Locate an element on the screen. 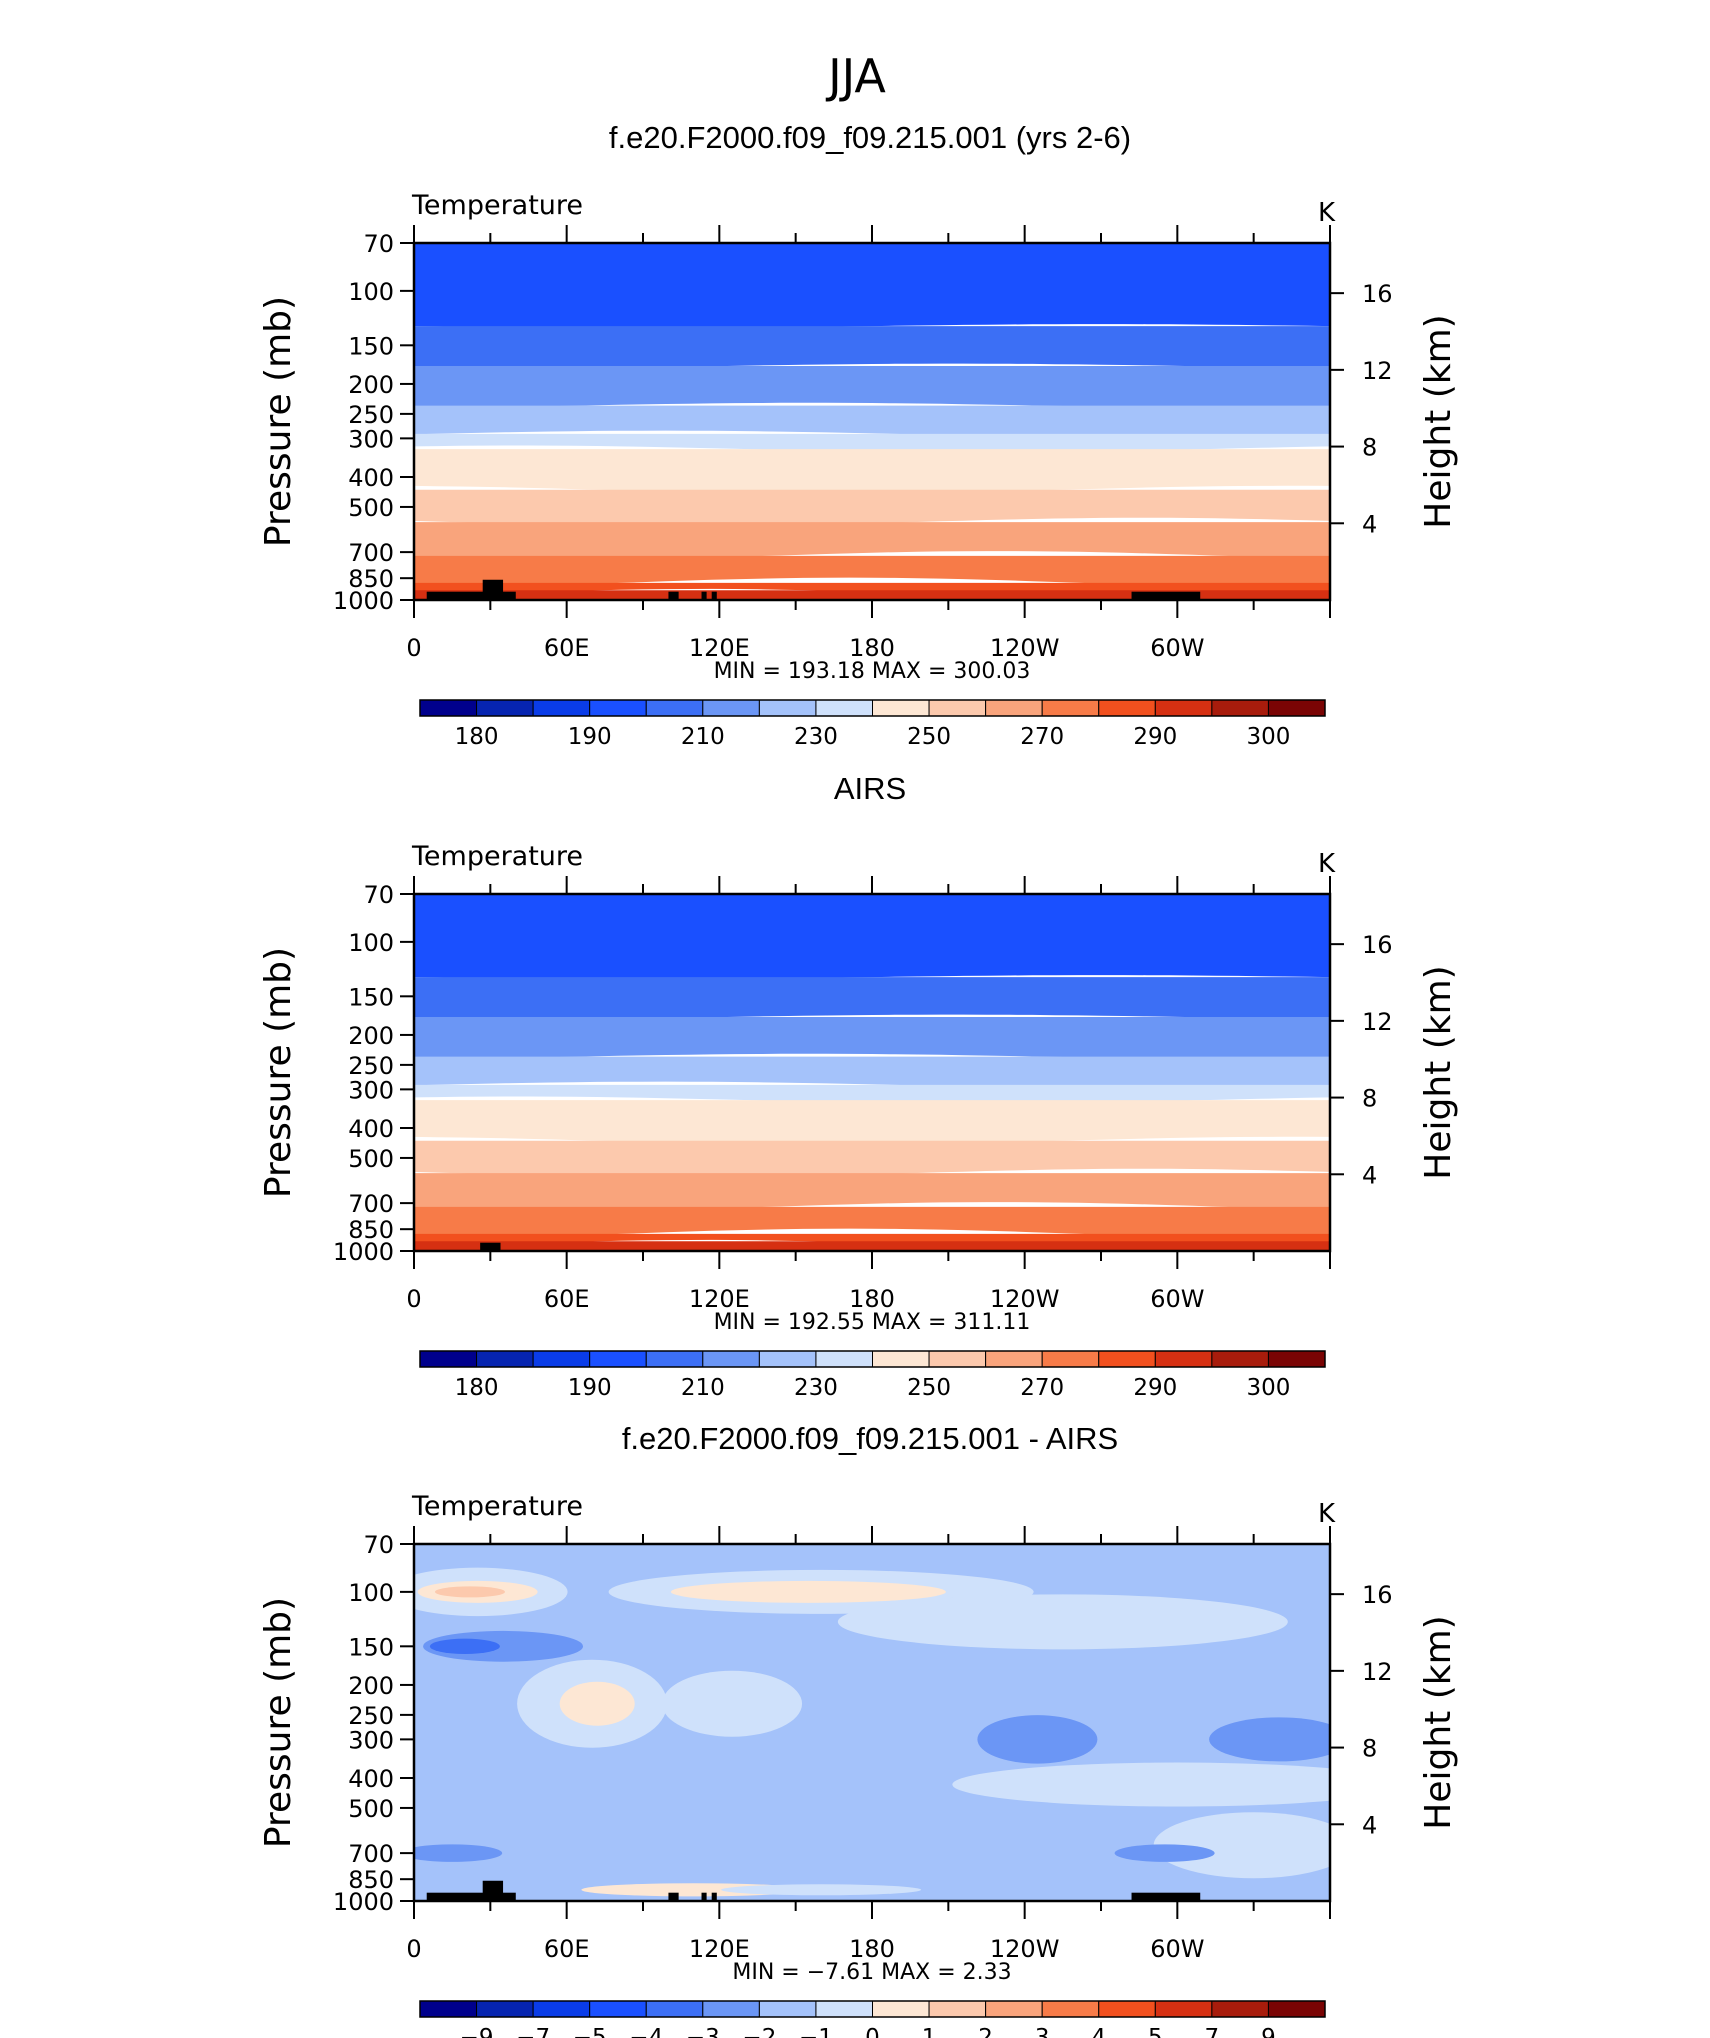 The width and height of the screenshot is (1710, 2038). colorbar-label: 210 is located at coordinates (703, 1388).